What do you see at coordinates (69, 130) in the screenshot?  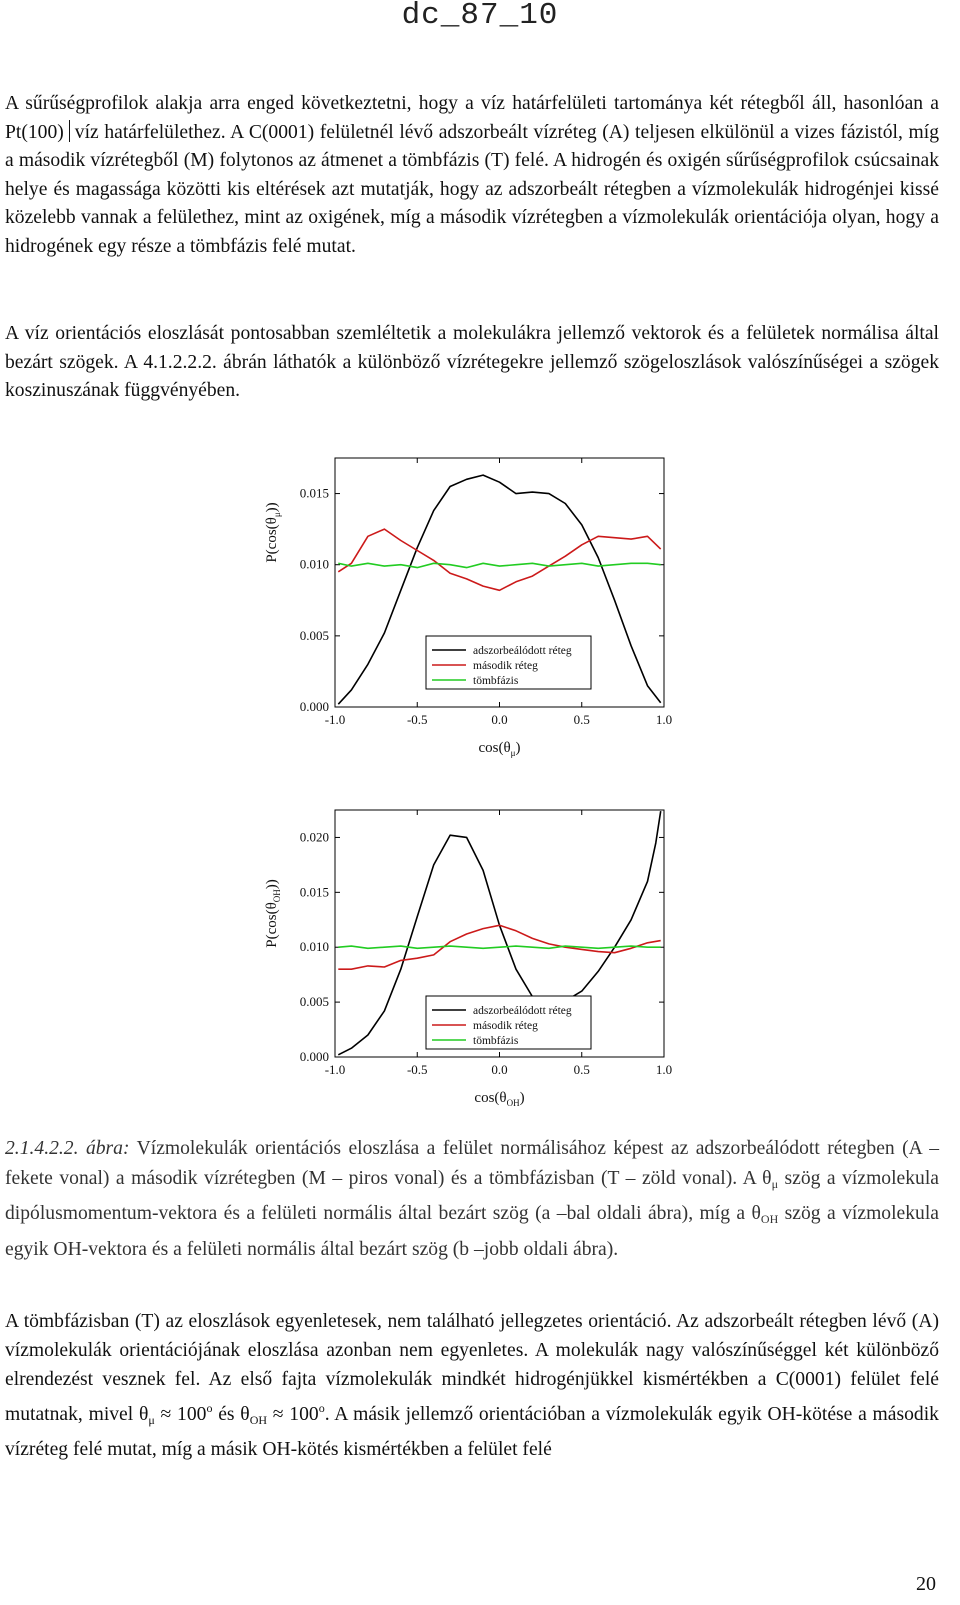 I see `interface-separator-bar` at bounding box center [69, 130].